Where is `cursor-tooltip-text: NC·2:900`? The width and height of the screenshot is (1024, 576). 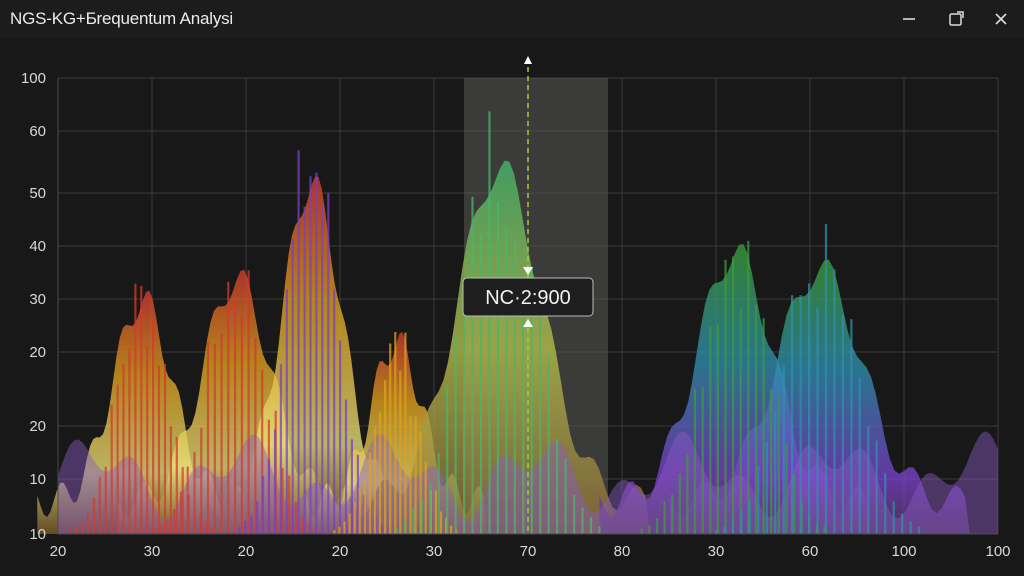 cursor-tooltip-text: NC·2:900 is located at coordinates (528, 298).